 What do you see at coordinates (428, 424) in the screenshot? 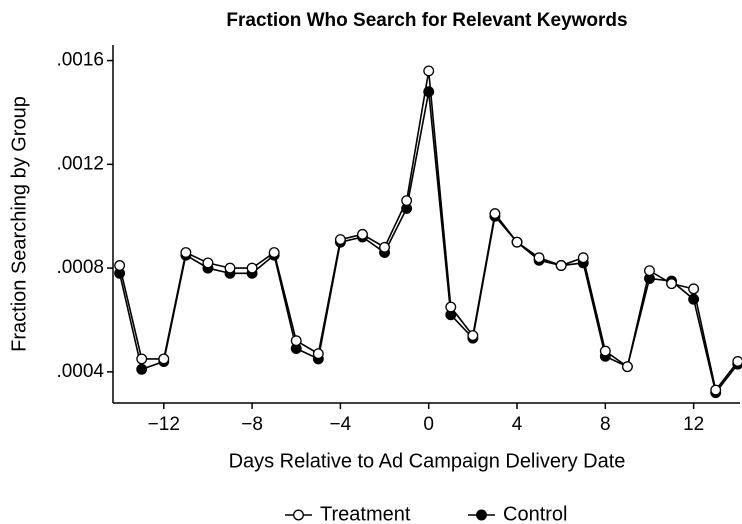
I see `x-tick-label: 0` at bounding box center [428, 424].